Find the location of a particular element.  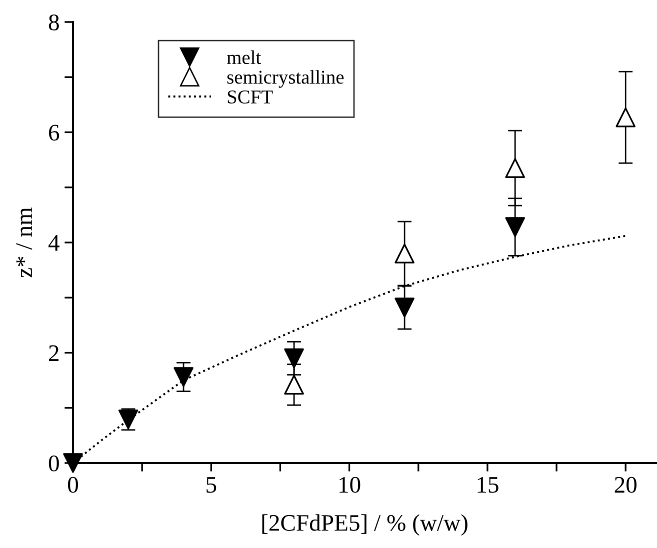

y-tick-label: 8 is located at coordinates (53, 22).